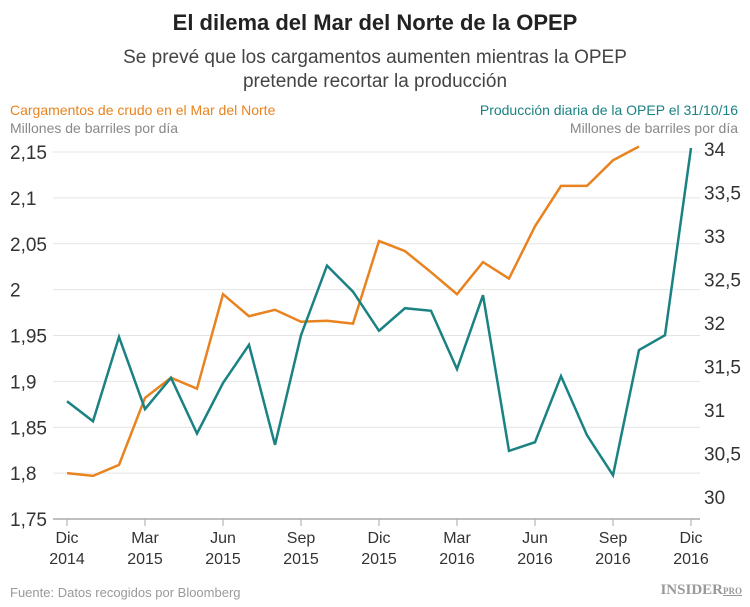 The width and height of the screenshot is (750, 607). What do you see at coordinates (714, 411) in the screenshot?
I see `right-tick-label: 31` at bounding box center [714, 411].